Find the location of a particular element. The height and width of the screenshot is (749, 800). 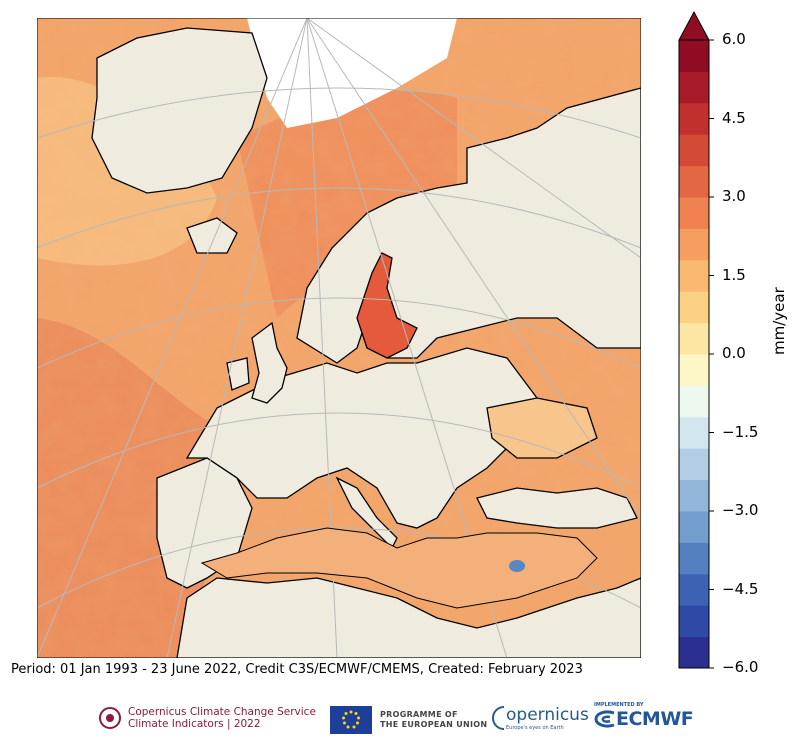

eu-flag-icon is located at coordinates (351, 720).